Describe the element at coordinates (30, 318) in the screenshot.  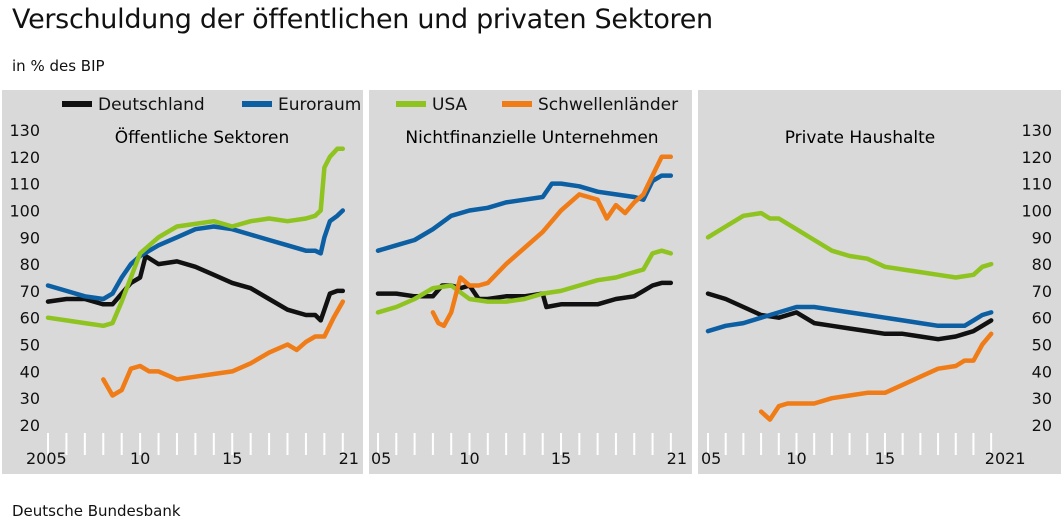
I see `y-tick-label-left: 60` at that location.